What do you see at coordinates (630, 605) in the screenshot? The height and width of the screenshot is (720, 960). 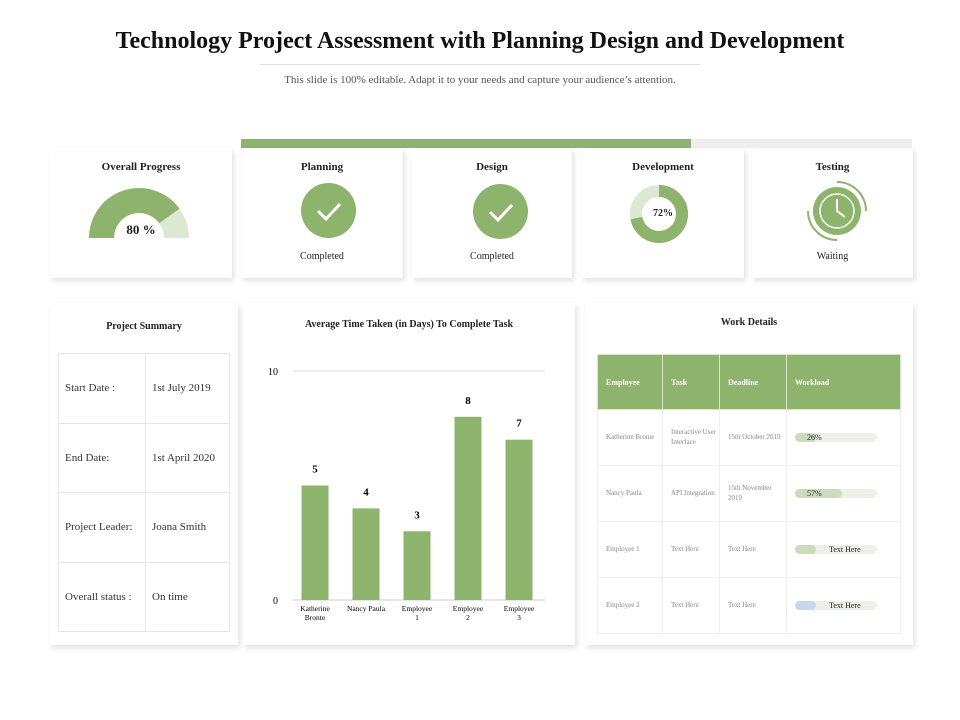 I see `cell-employee: Employee 2` at bounding box center [630, 605].